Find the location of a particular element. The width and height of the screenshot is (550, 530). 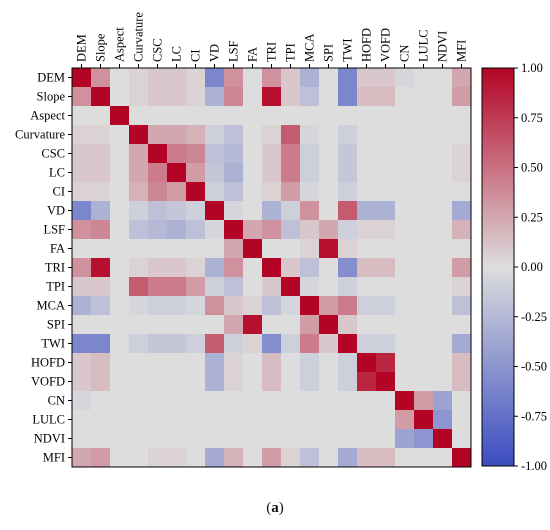

heatmap-cell-slope-csc is located at coordinates (158, 97).